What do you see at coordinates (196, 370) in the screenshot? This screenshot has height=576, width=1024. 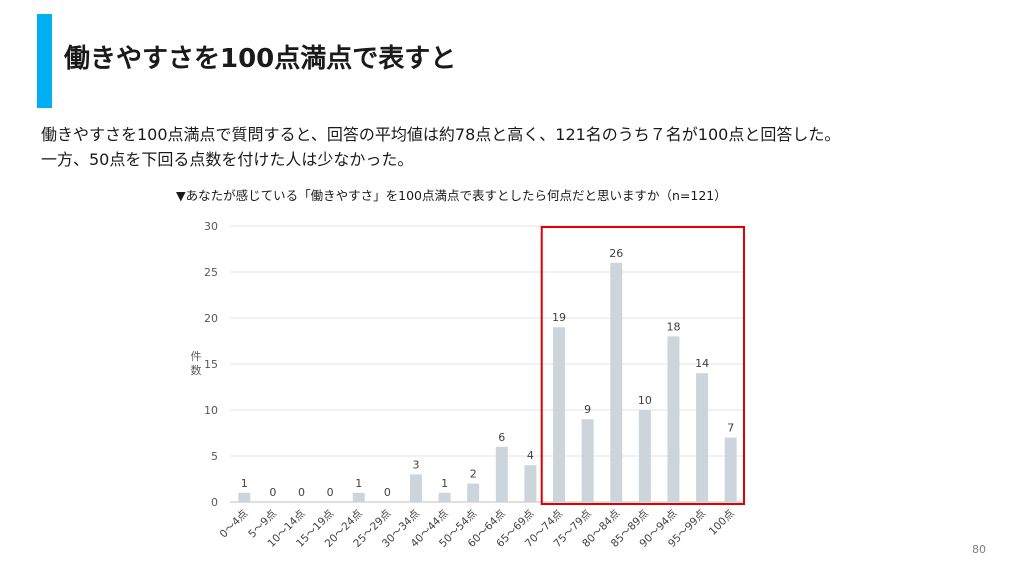 I see `y-axis-label-char: 数` at bounding box center [196, 370].